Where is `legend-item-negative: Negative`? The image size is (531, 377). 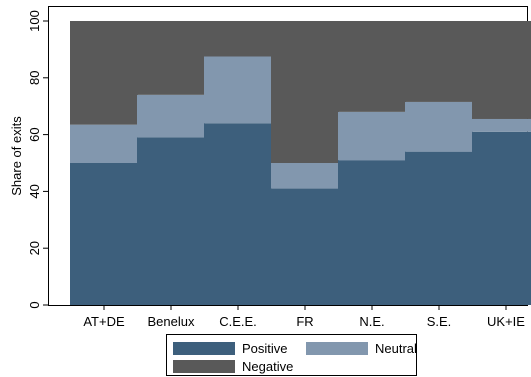
legend-item-negative: Negative is located at coordinates (233, 366).